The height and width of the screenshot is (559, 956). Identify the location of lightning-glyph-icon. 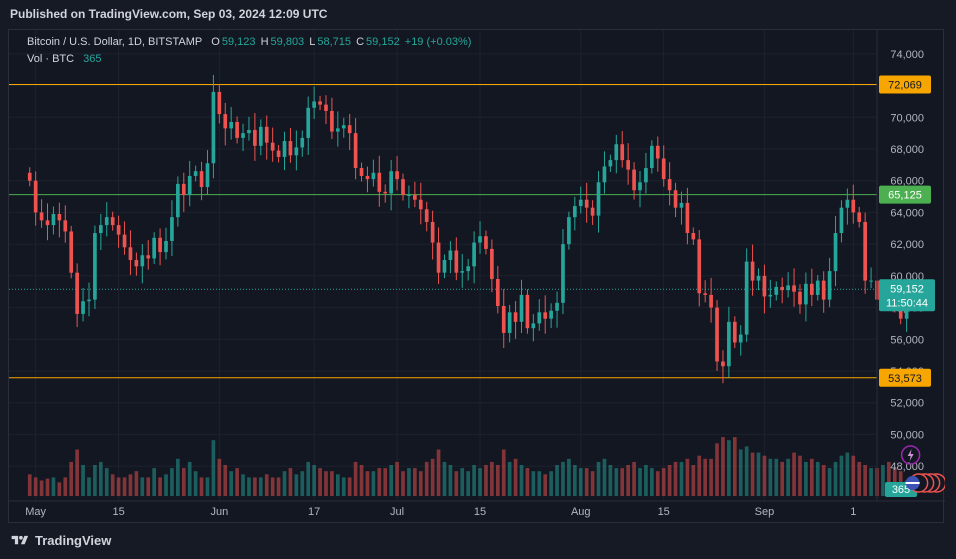
(910, 455).